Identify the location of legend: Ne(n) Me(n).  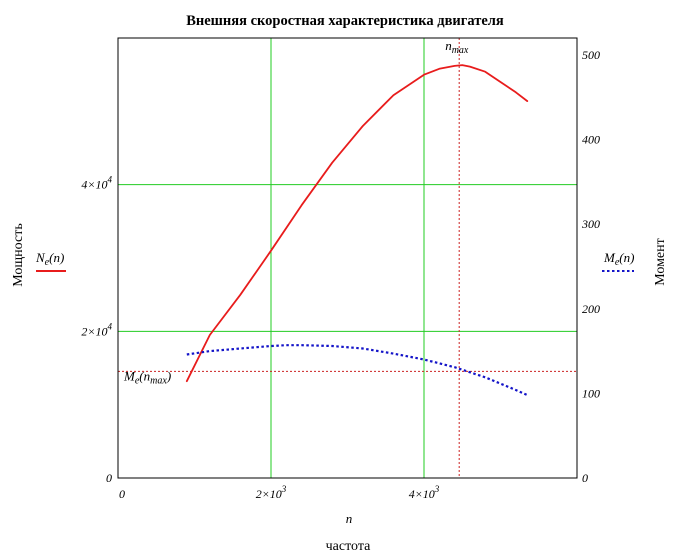
(334, 261).